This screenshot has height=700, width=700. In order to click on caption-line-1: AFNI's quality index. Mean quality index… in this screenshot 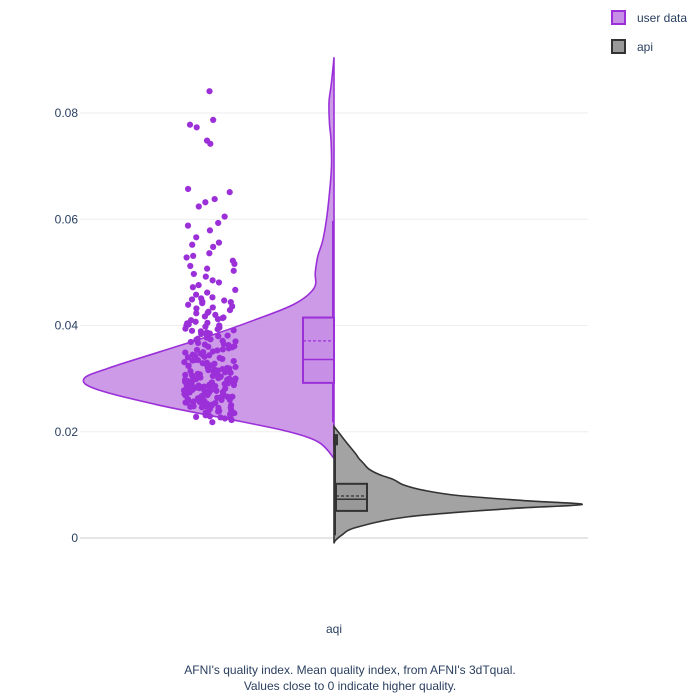, I will do `click(350, 670)`.